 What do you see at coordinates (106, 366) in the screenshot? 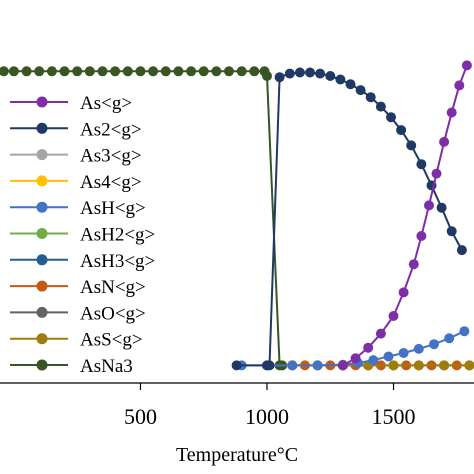
I see `legend-label: AsNa3` at bounding box center [106, 366].